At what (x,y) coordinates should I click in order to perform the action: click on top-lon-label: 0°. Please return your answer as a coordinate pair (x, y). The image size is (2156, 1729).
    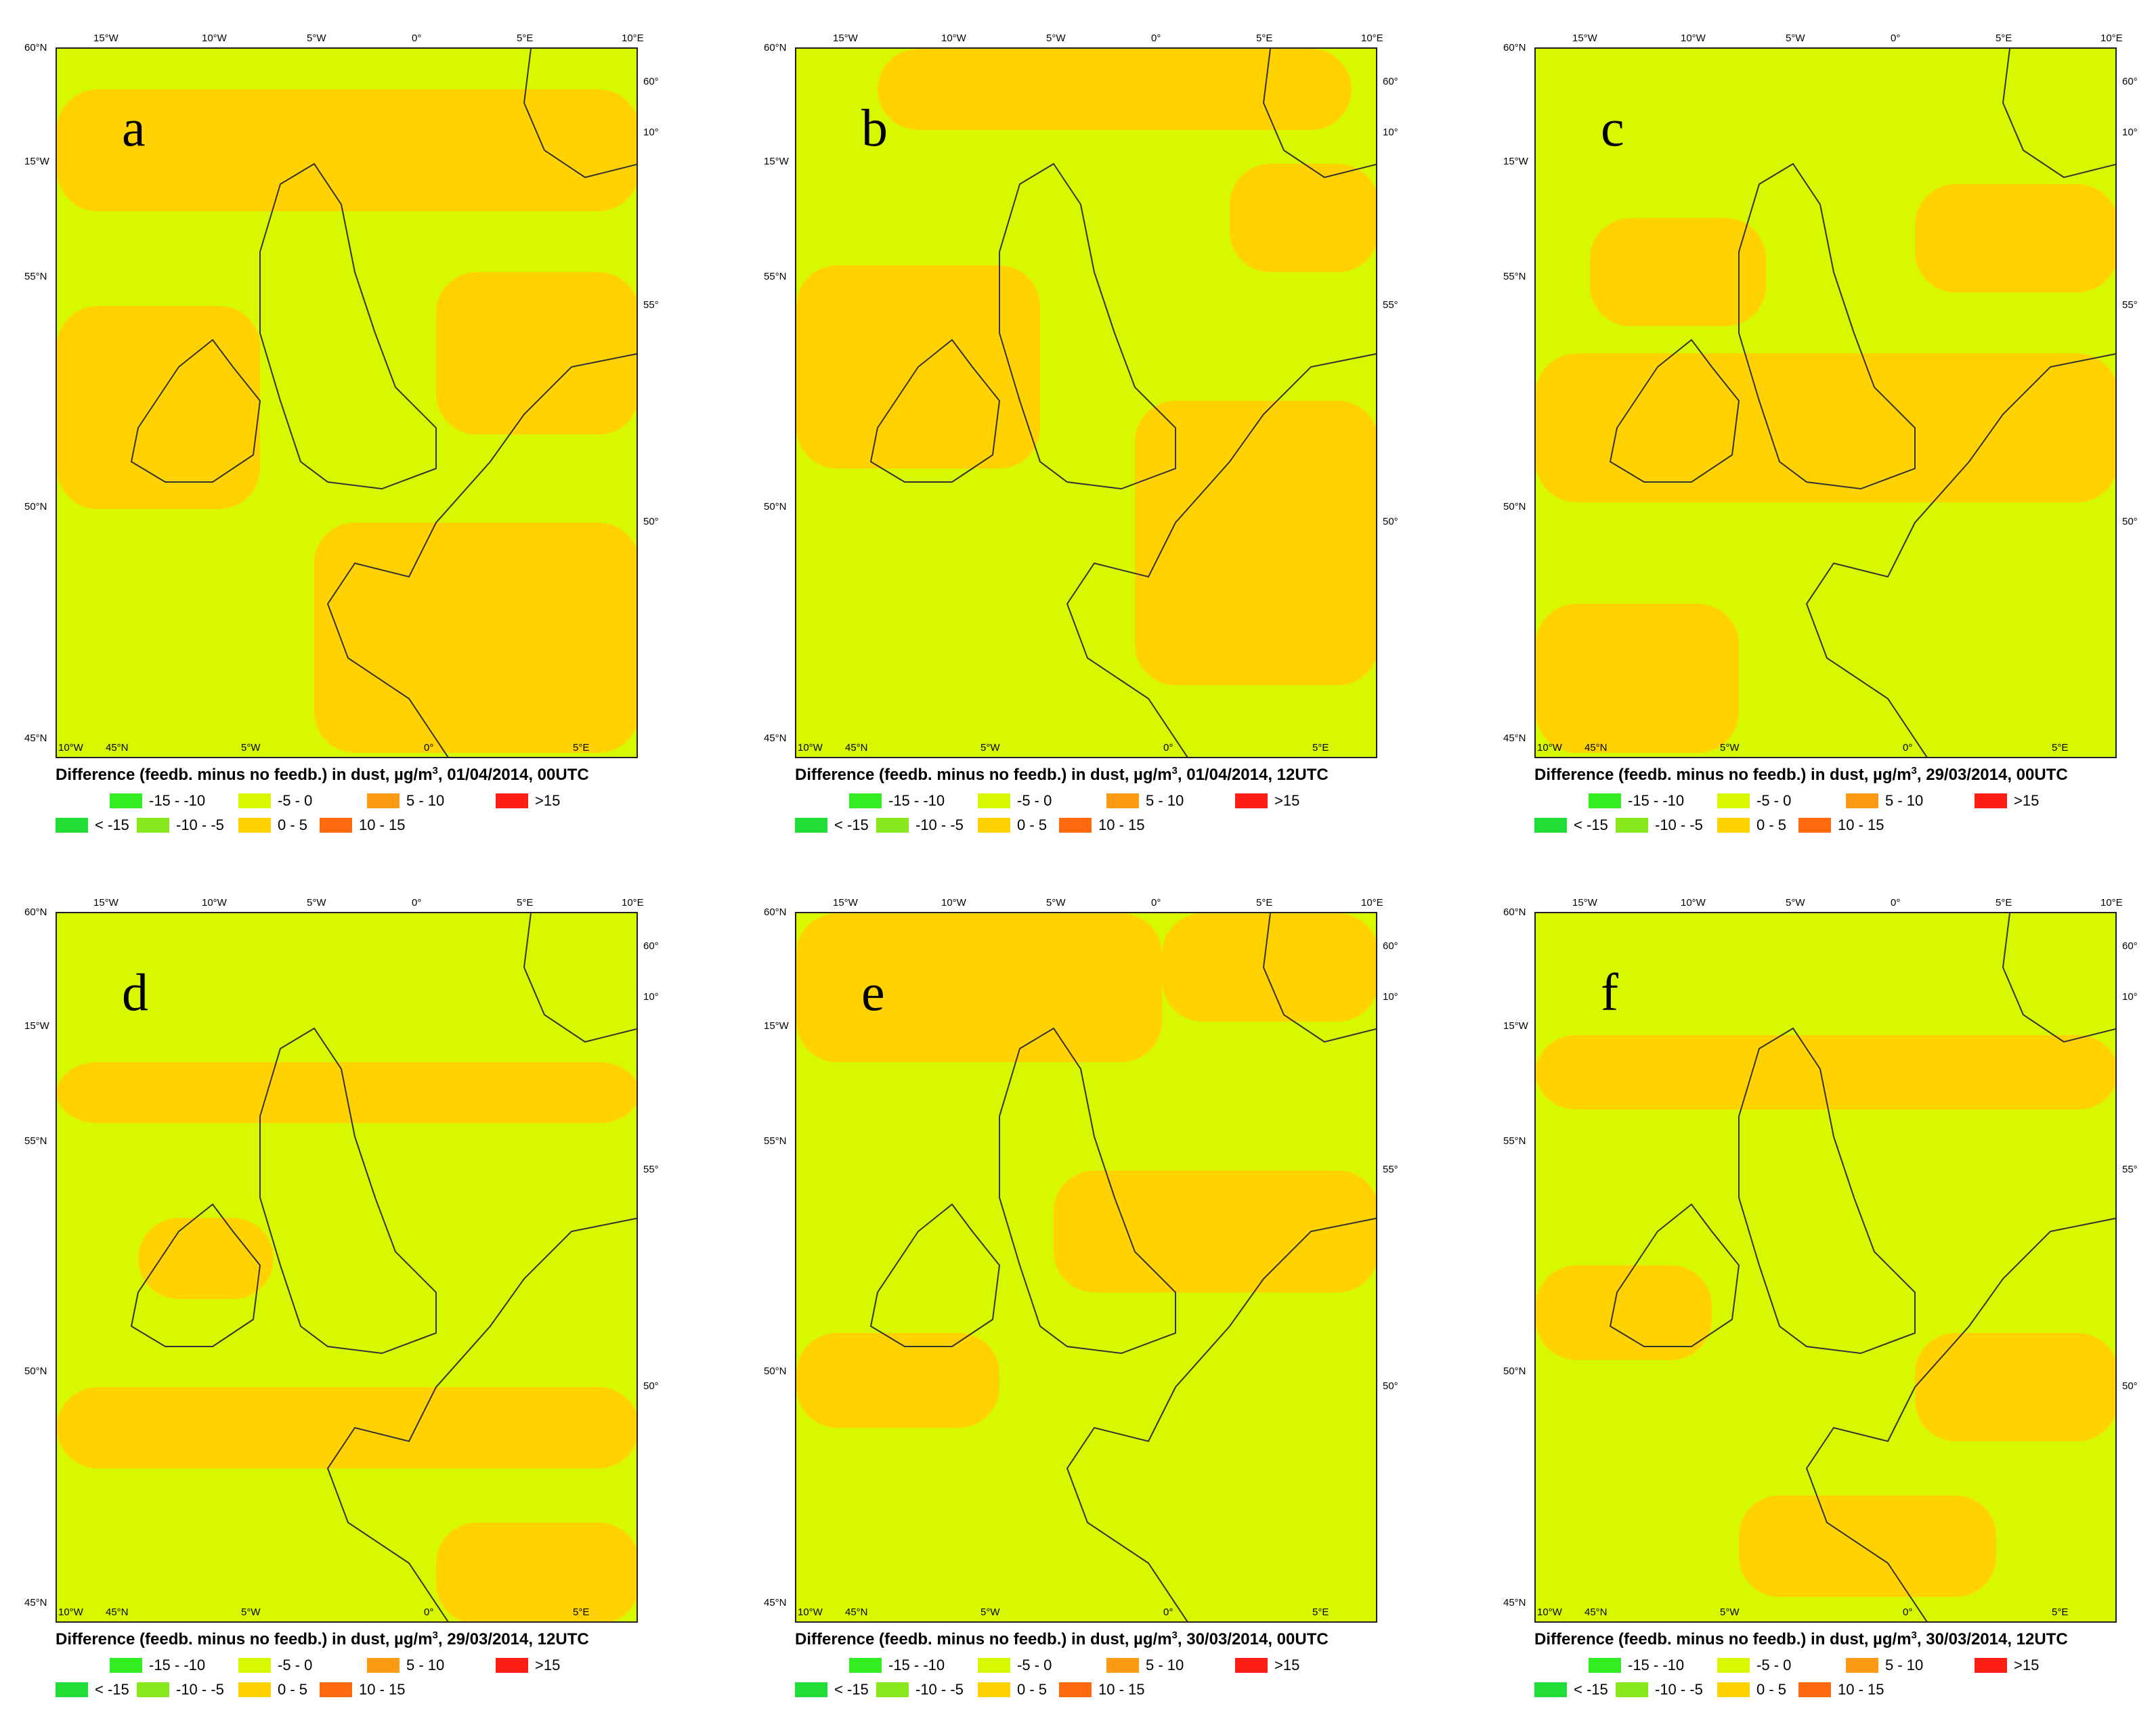
    Looking at the image, I should click on (1896, 38).